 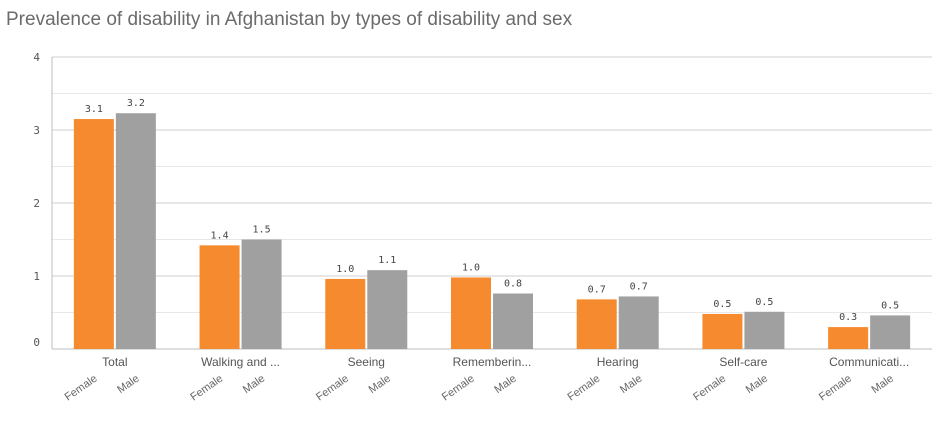 I want to click on y-tick-label: 1, so click(x=36, y=276).